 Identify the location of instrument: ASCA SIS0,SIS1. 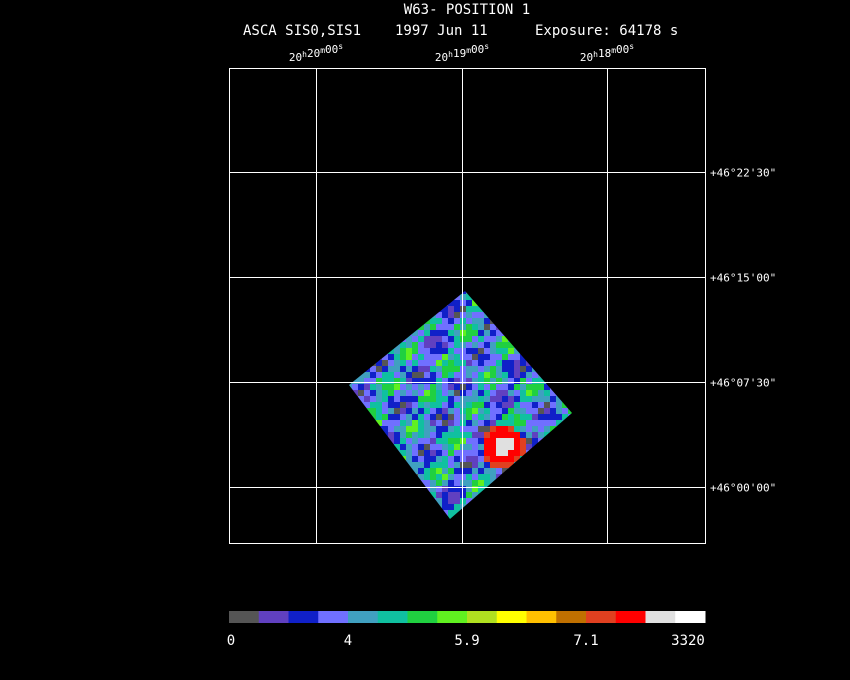
(302, 31).